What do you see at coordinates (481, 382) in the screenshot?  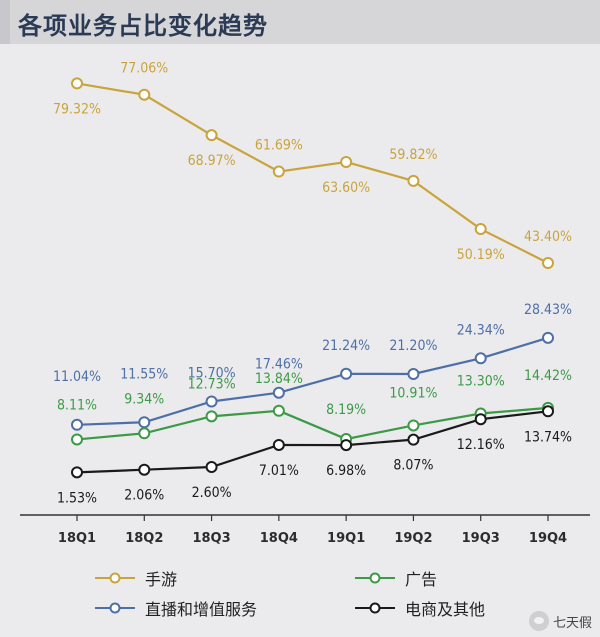 I see `data-label: 13.30%` at bounding box center [481, 382].